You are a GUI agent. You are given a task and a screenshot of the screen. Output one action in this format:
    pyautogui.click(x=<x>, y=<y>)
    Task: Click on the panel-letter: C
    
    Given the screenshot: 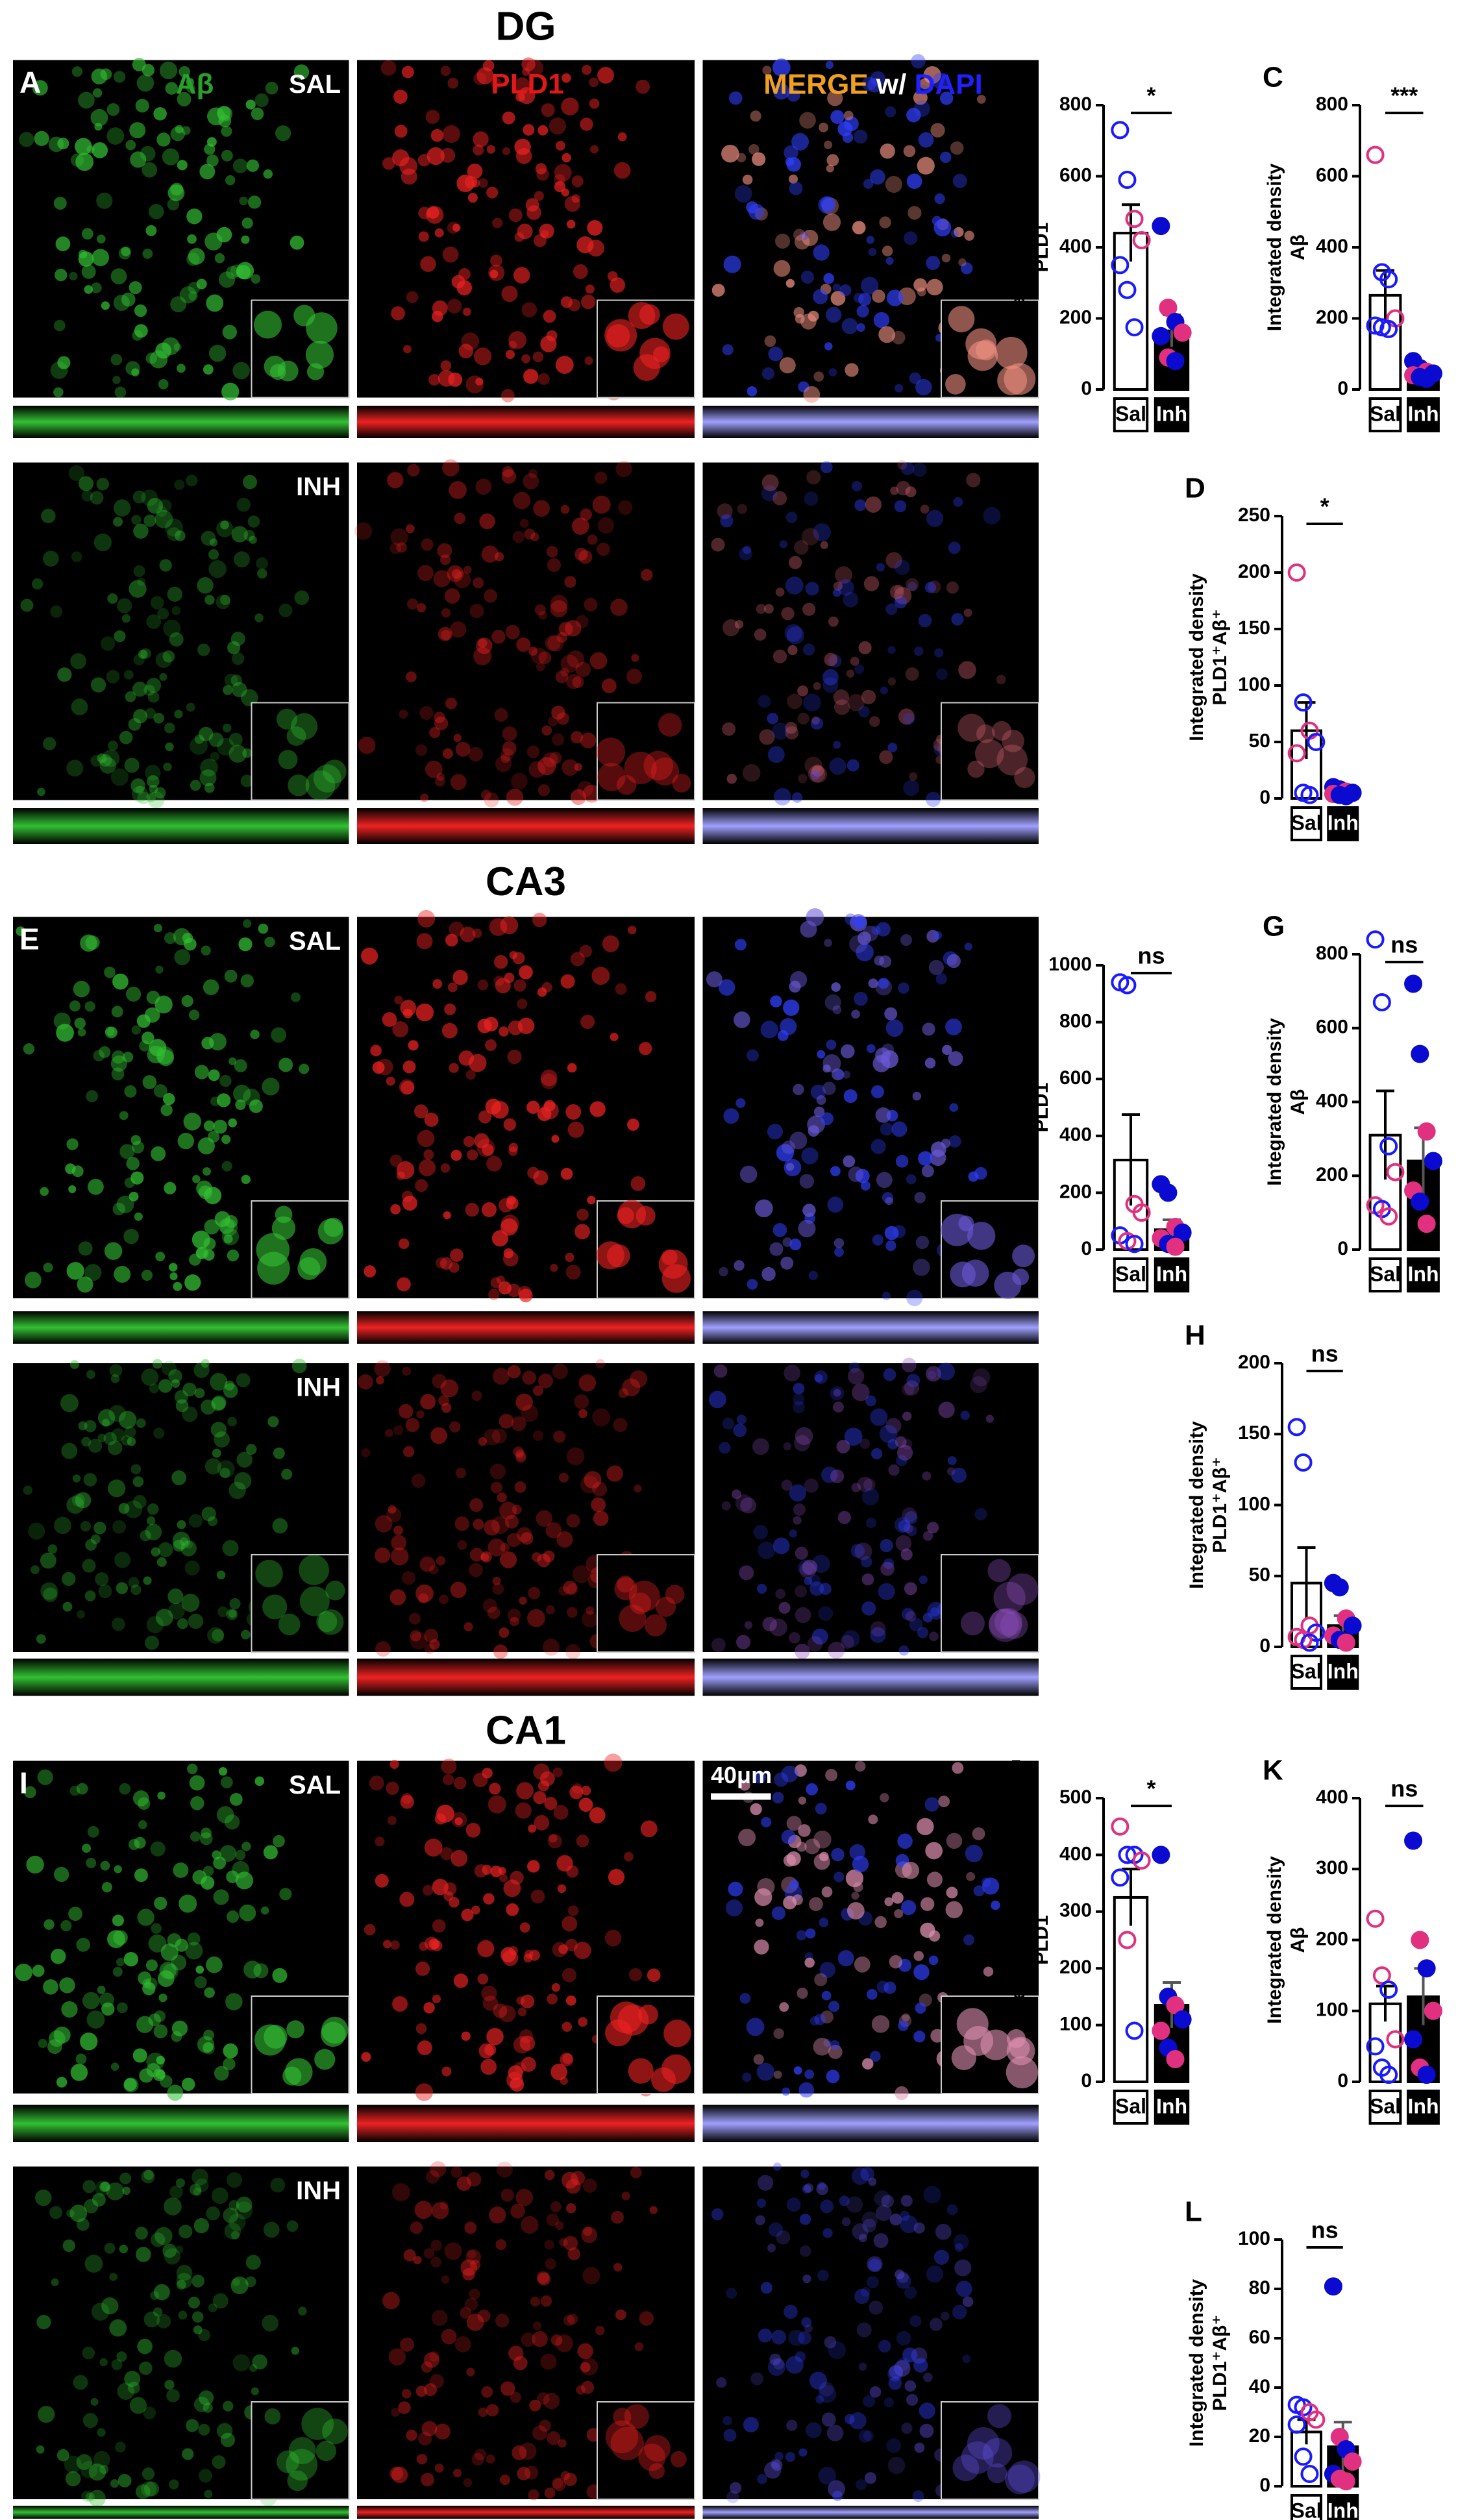 What is the action you would take?
    pyautogui.click(x=1273, y=78)
    